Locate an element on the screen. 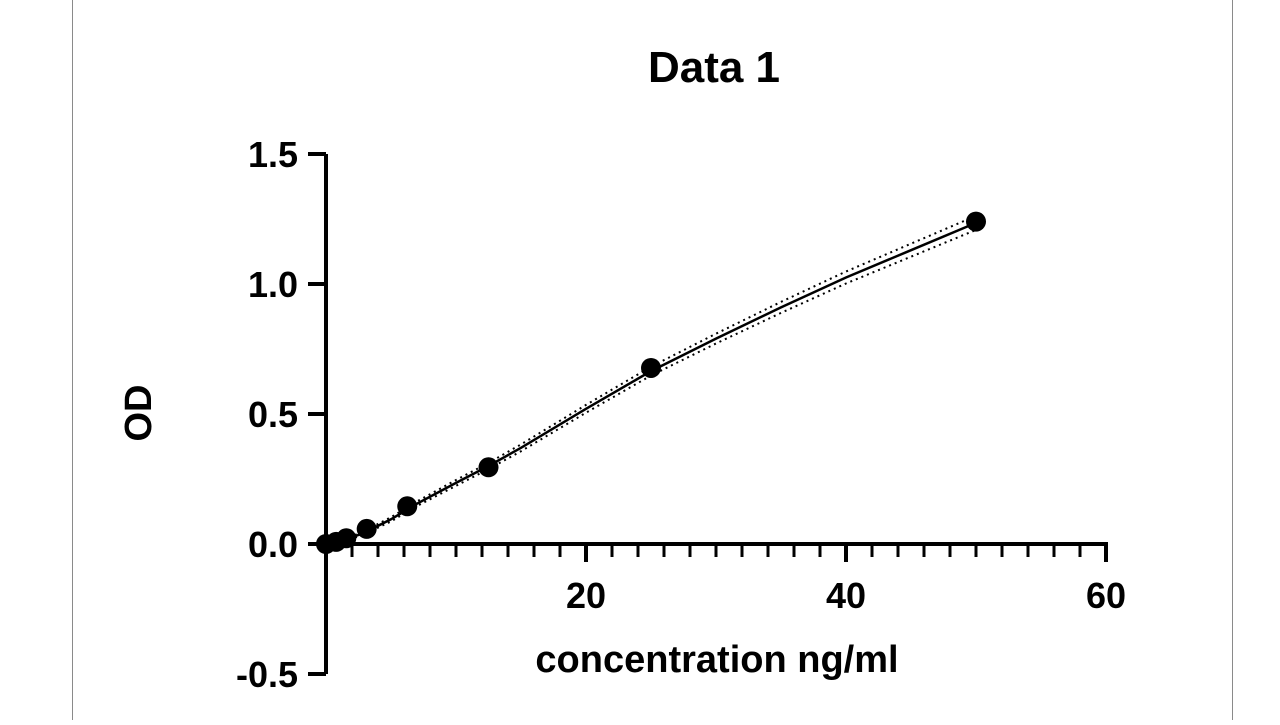 The height and width of the screenshot is (725, 1280). x-tick-label: 40 is located at coordinates (846, 595).